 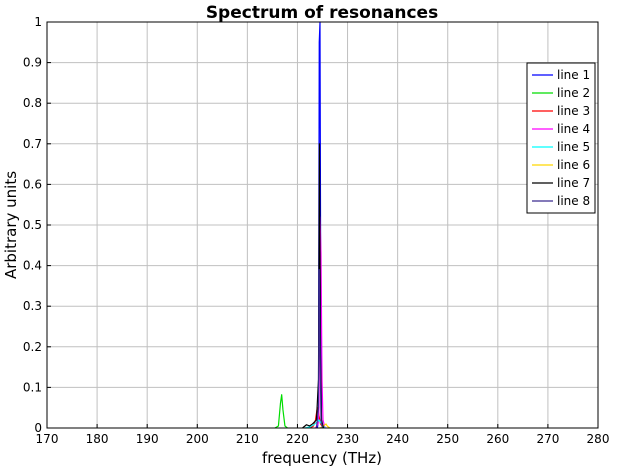 What do you see at coordinates (38, 22) in the screenshot?
I see `y-tick-label: 1` at bounding box center [38, 22].